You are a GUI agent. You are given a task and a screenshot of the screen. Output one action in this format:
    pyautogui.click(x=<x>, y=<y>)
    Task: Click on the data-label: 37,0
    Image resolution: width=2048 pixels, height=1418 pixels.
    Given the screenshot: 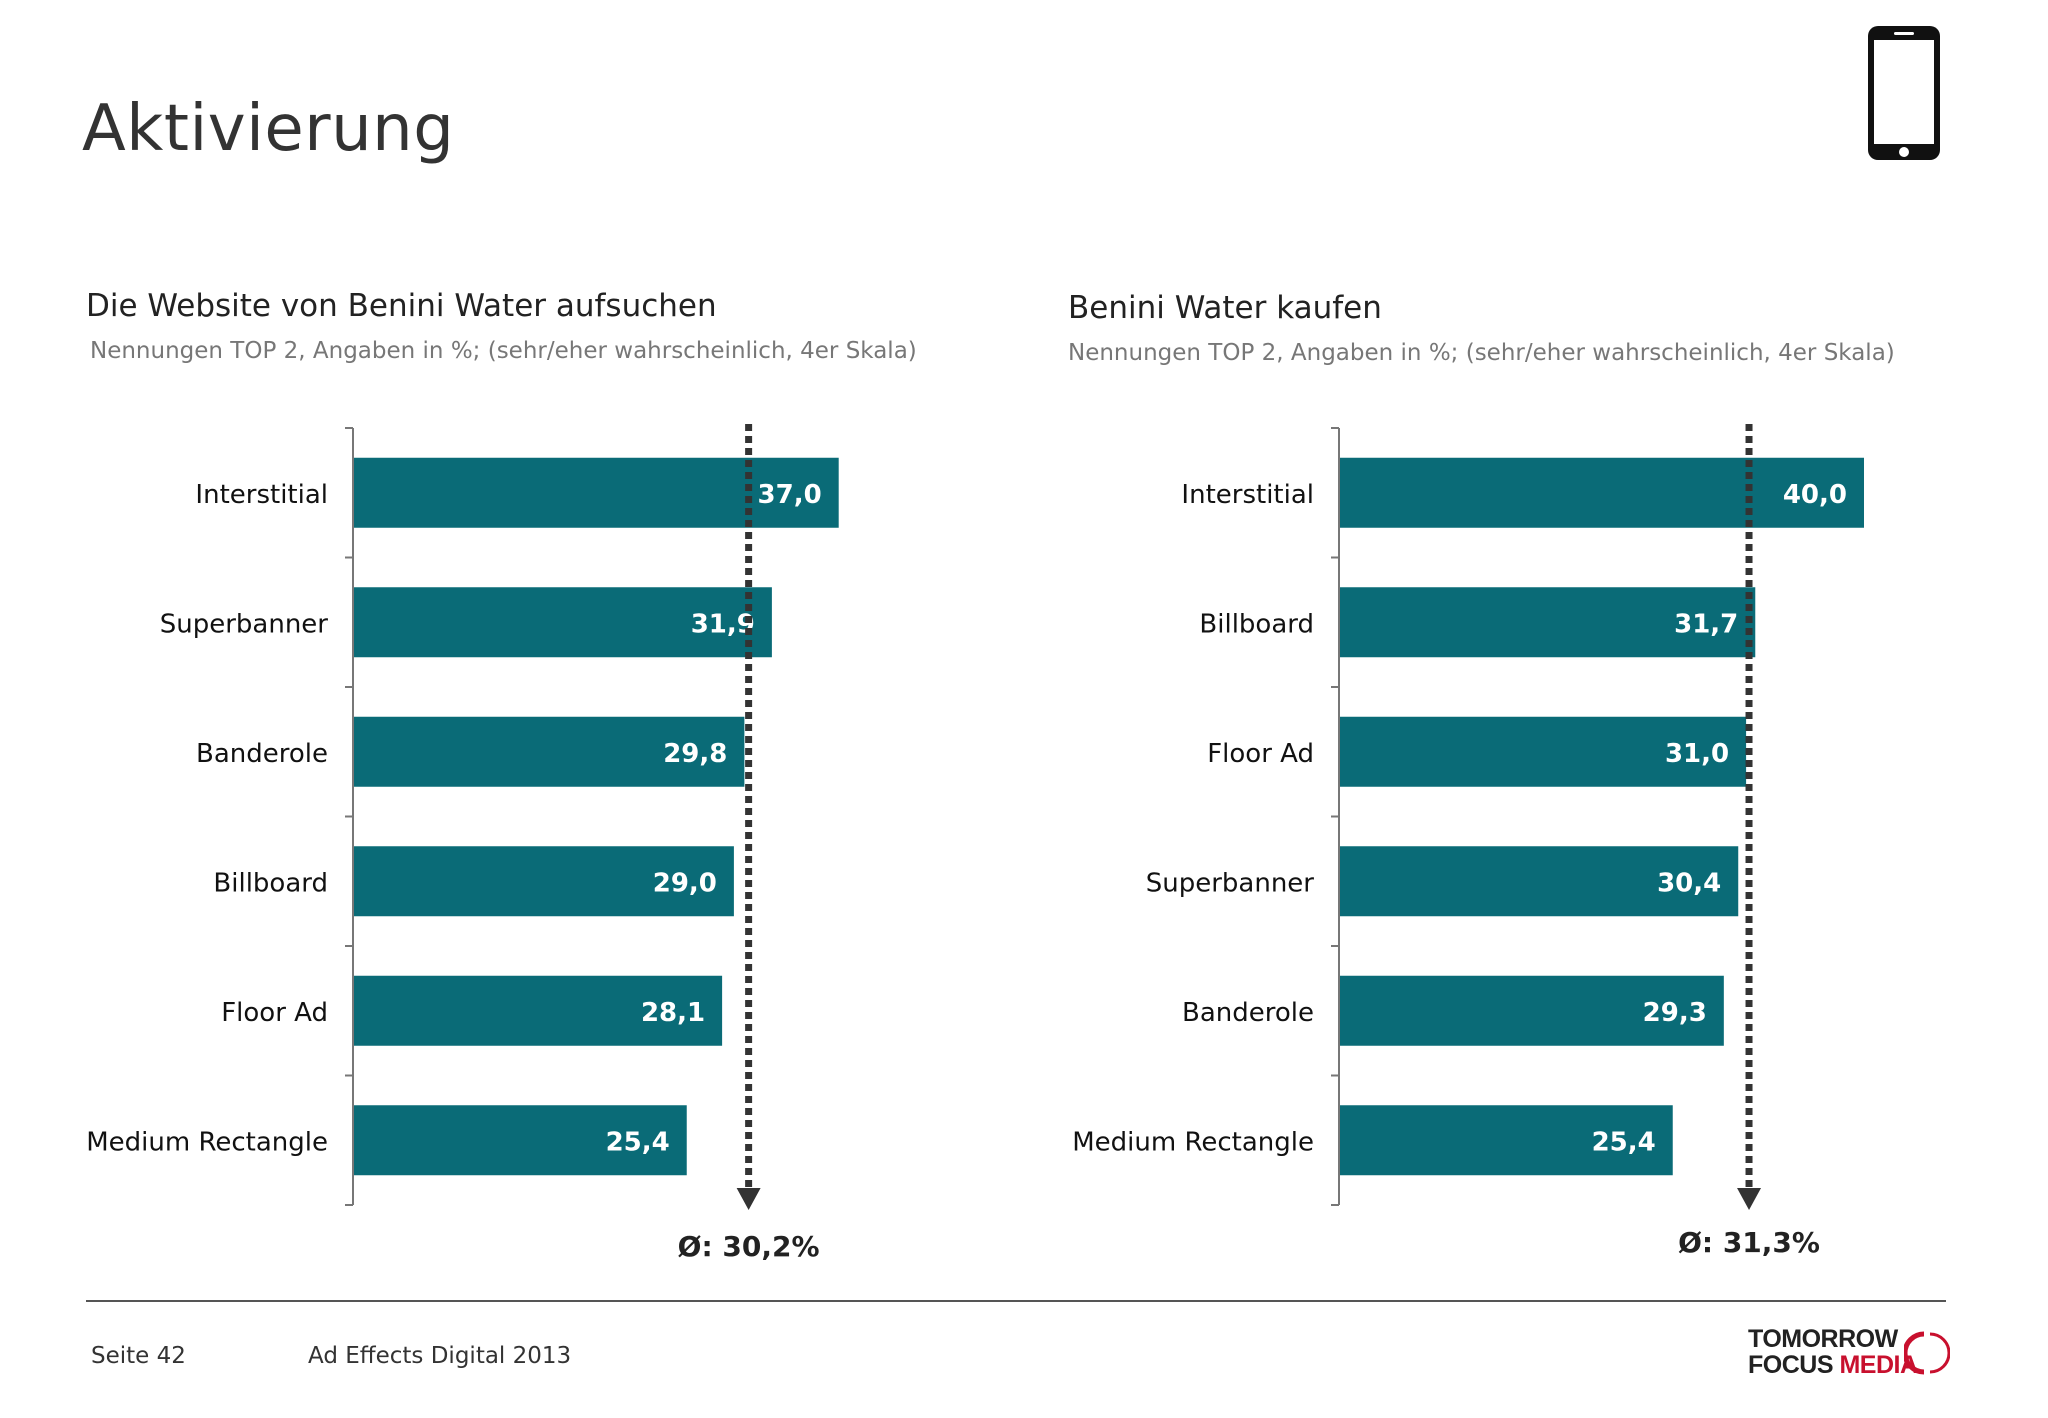 What is the action you would take?
    pyautogui.click(x=790, y=495)
    